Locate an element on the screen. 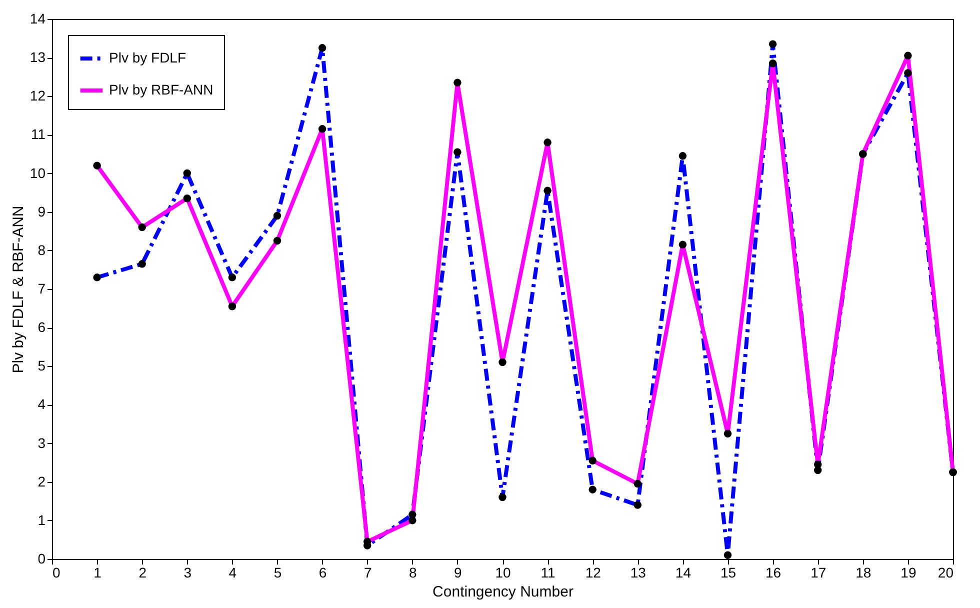  x-tick-label: 7 is located at coordinates (368, 572).